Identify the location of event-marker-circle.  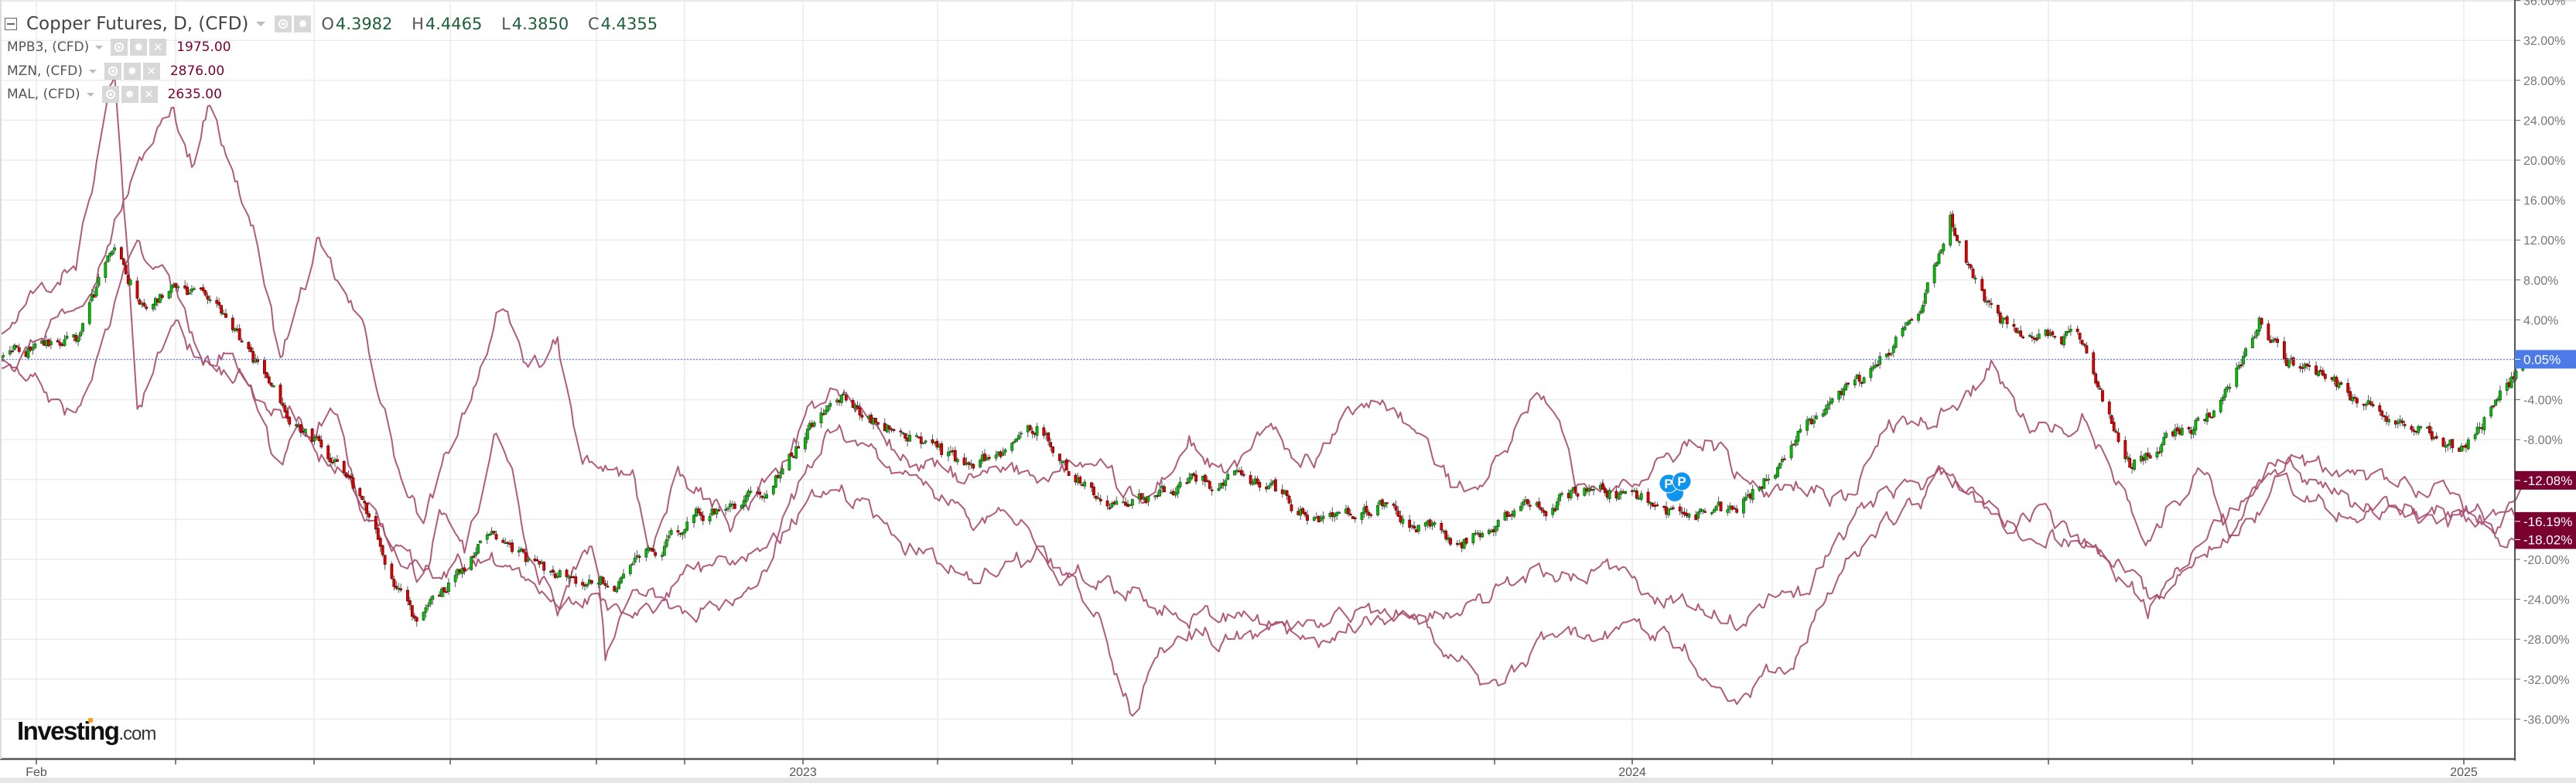
(1682, 481).